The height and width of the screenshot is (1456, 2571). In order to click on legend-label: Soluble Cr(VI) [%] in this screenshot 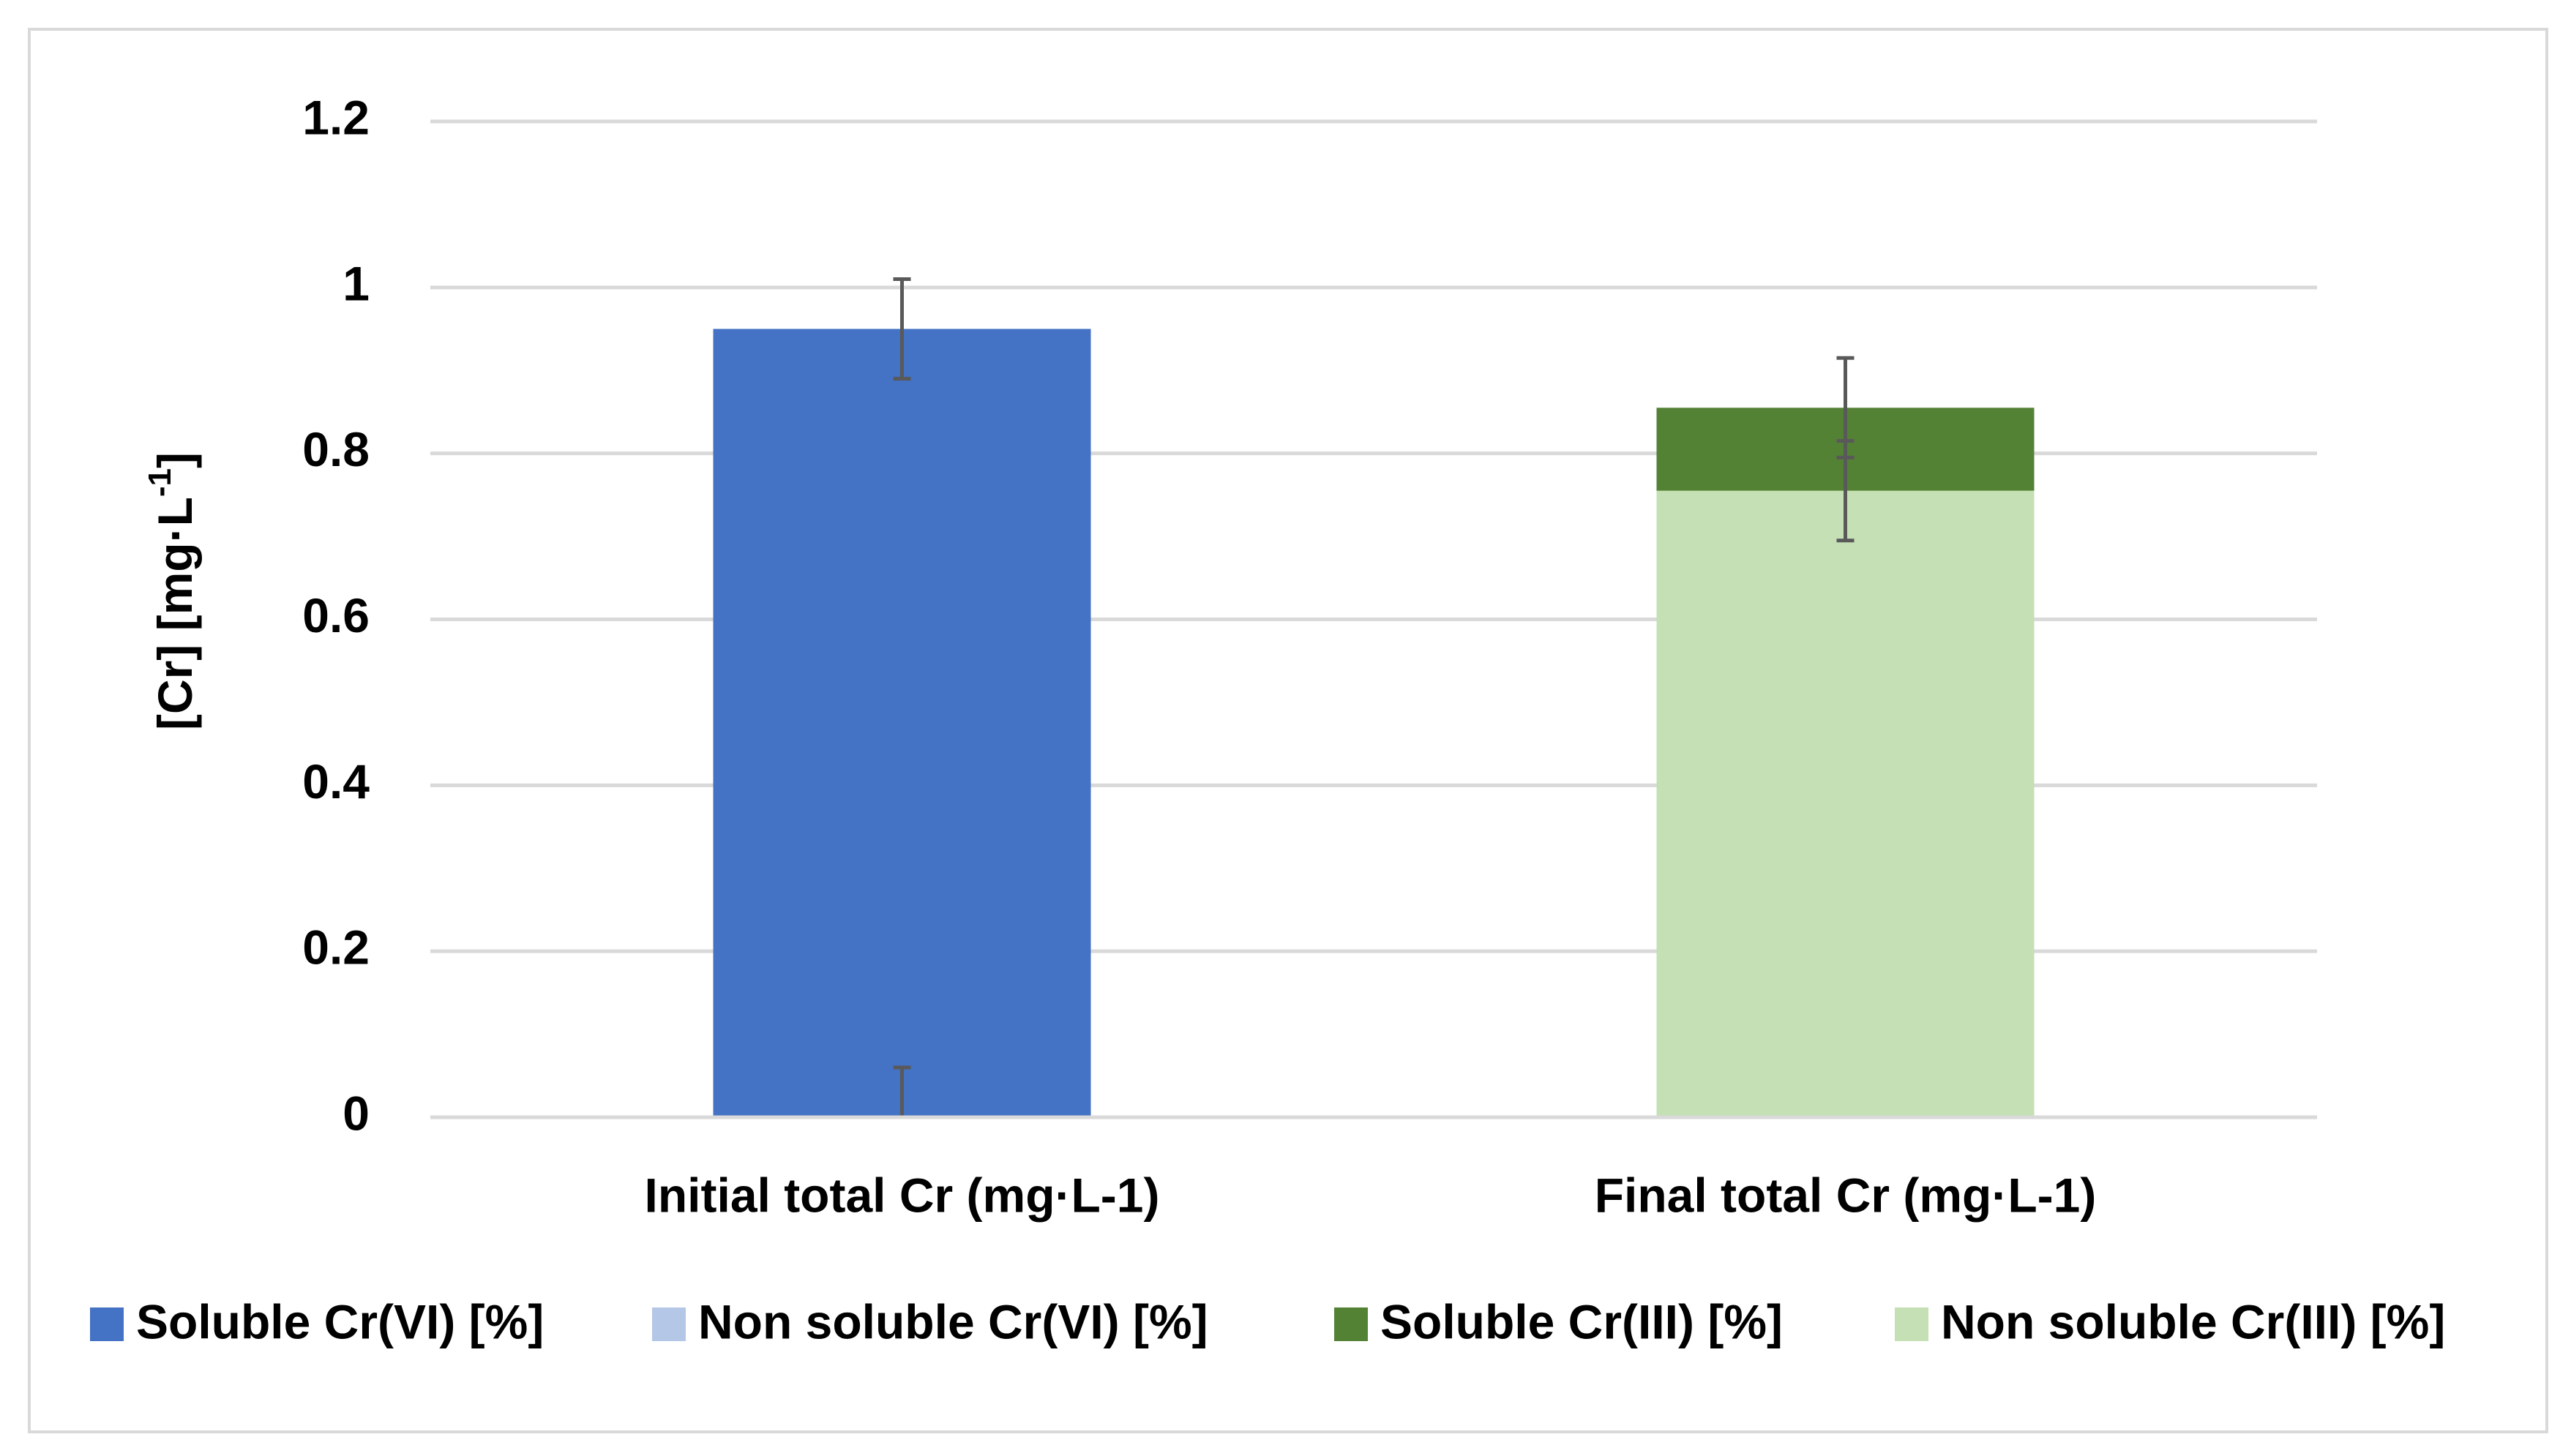, I will do `click(340, 1321)`.